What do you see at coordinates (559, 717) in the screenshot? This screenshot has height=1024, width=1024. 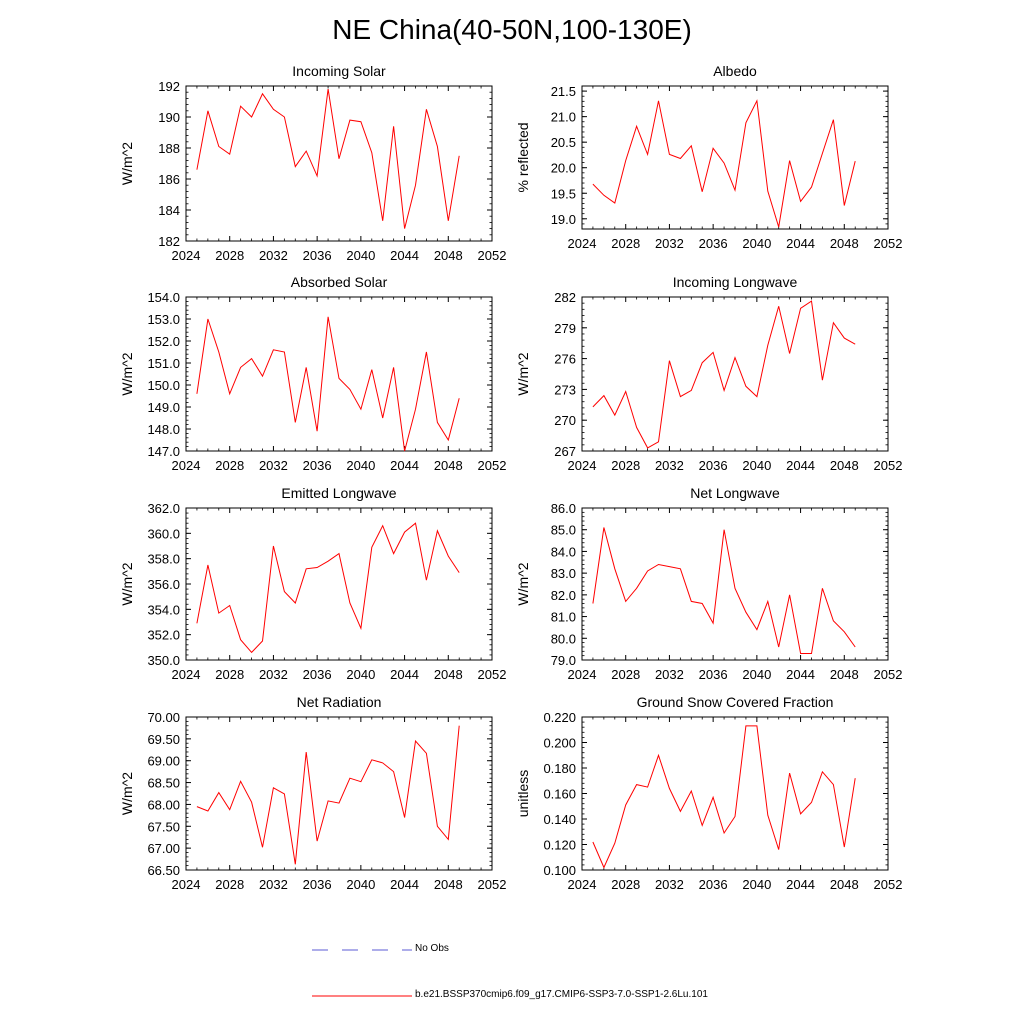 I see `y-tick-label: 0.220` at bounding box center [559, 717].